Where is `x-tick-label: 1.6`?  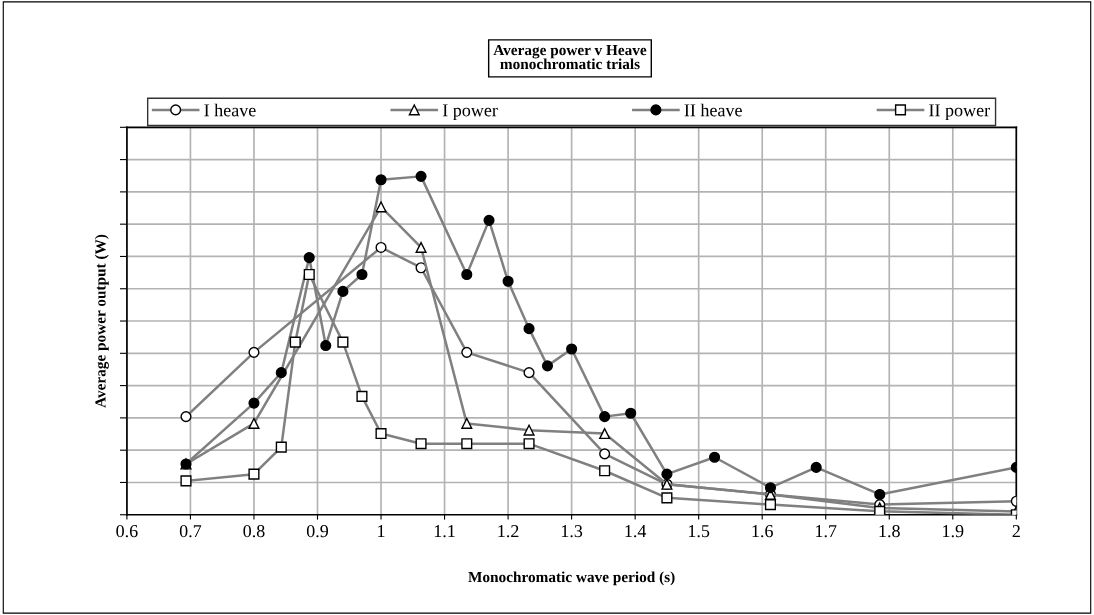 x-tick-label: 1.6 is located at coordinates (762, 531).